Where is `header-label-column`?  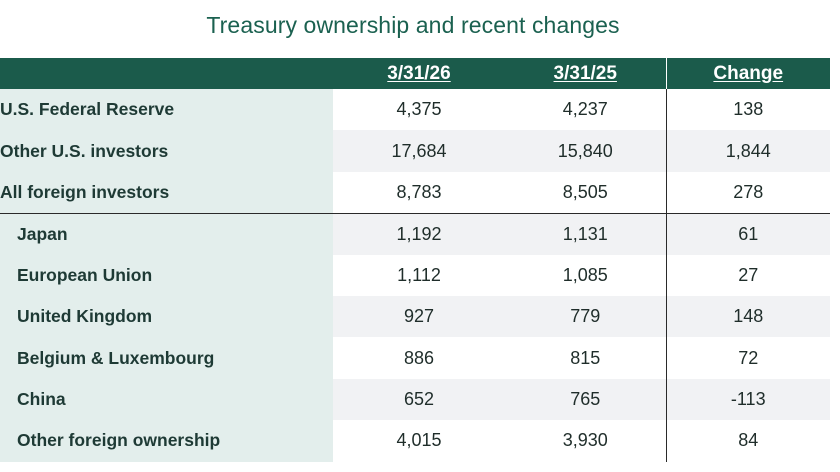 header-label-column is located at coordinates (166, 73).